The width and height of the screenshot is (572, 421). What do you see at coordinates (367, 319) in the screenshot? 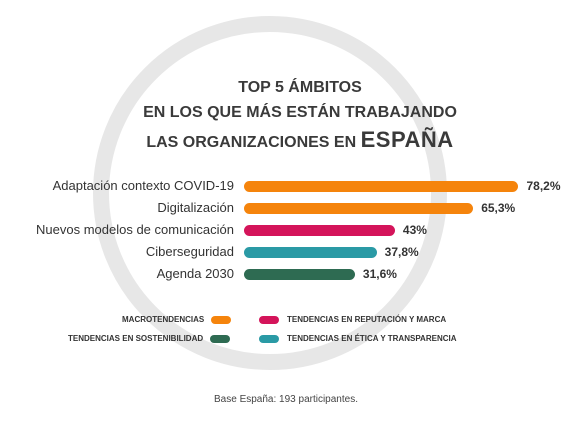
I see `legend-label-reputacion-marca: TENDENCIAS EN REPUTACIÓN Y MARCA` at bounding box center [367, 319].